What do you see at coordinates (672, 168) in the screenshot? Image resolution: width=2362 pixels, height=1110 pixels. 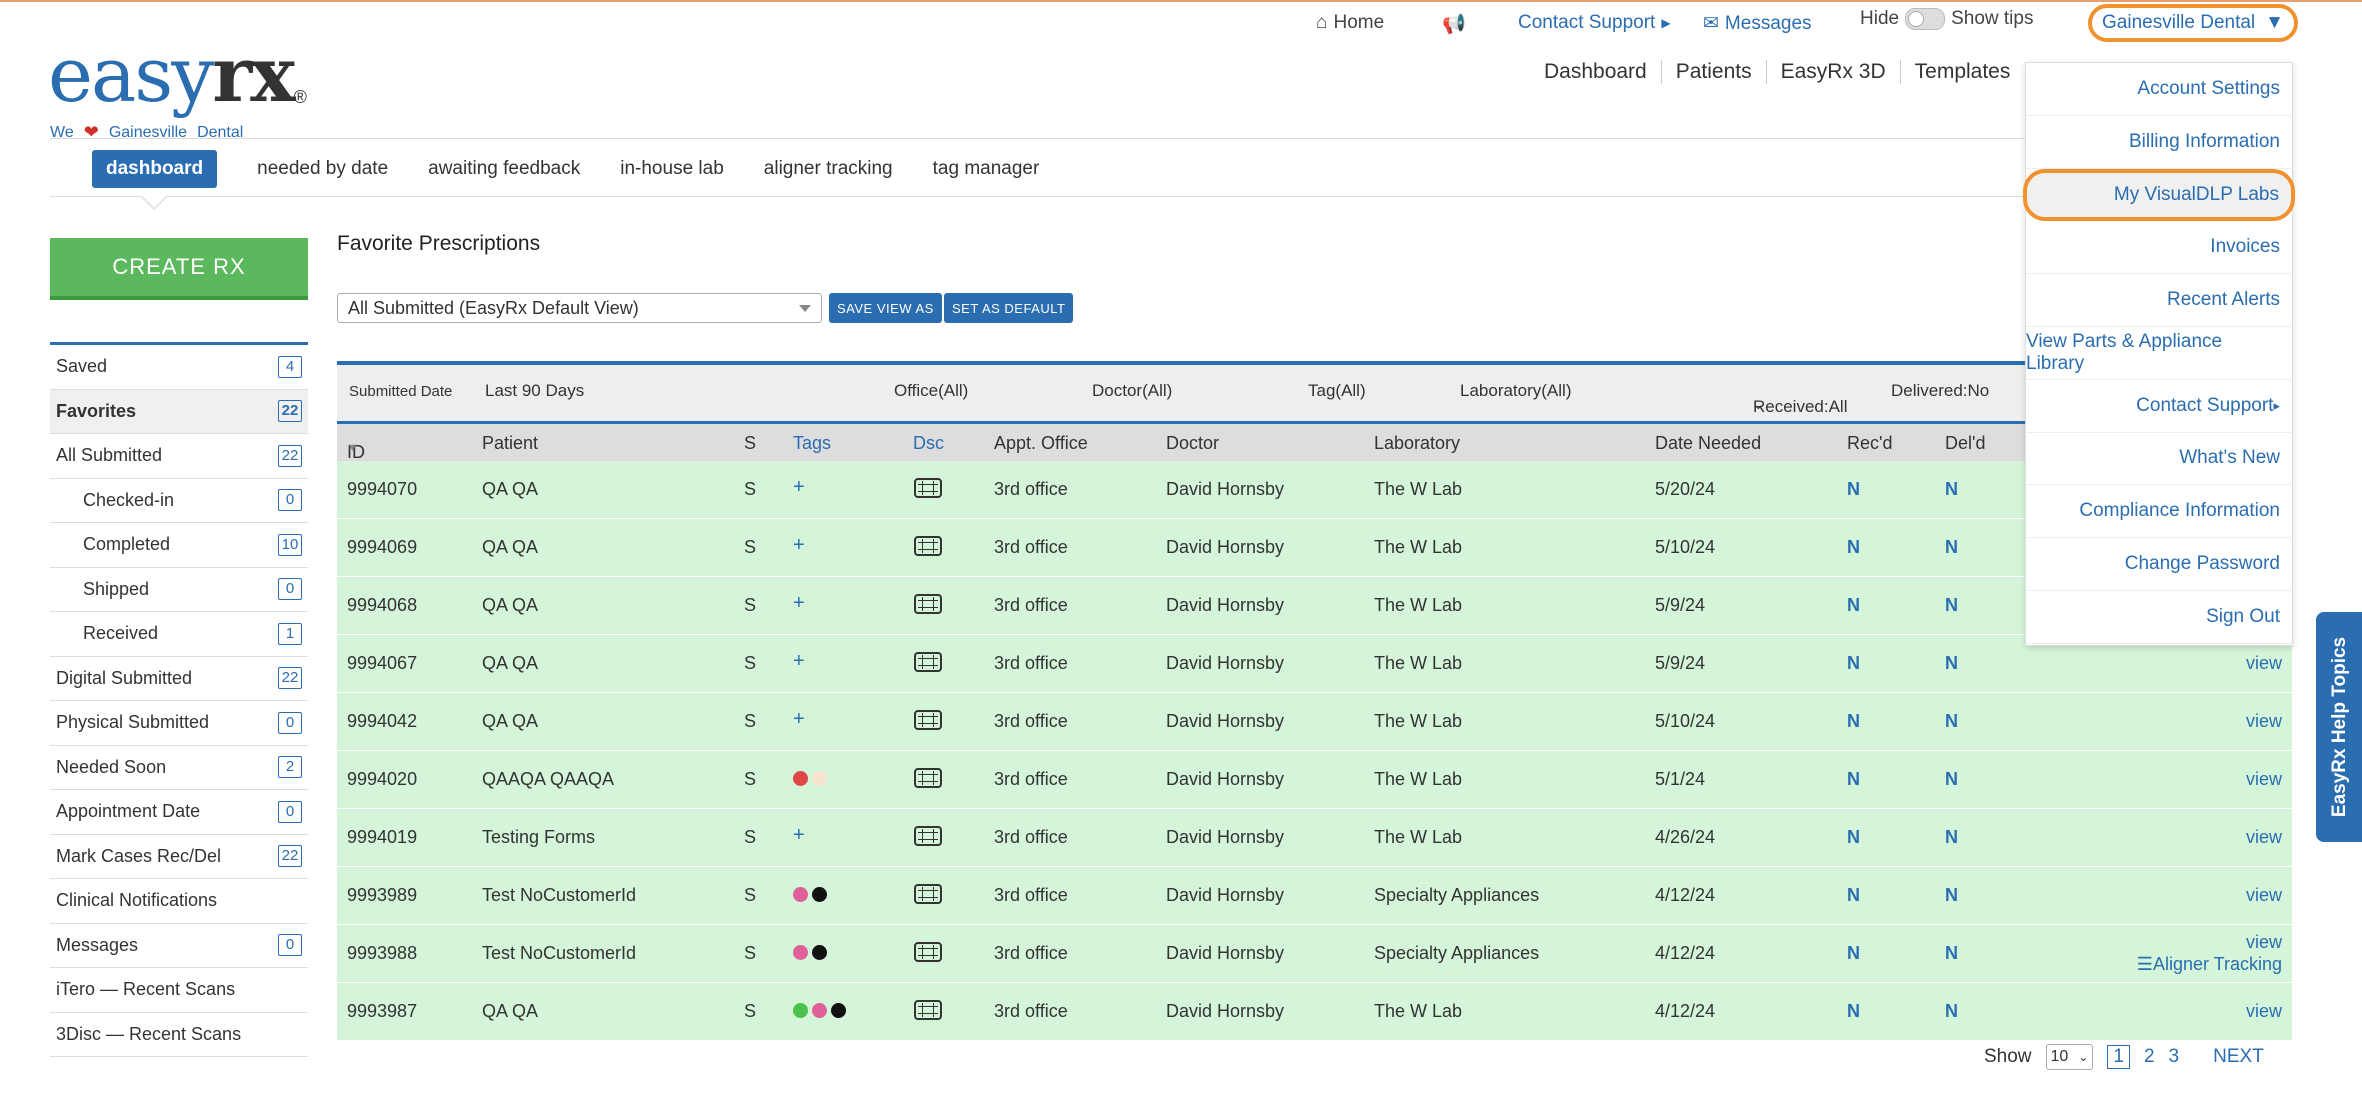 I see `tab-in-house-lab: in-house lab` at bounding box center [672, 168].